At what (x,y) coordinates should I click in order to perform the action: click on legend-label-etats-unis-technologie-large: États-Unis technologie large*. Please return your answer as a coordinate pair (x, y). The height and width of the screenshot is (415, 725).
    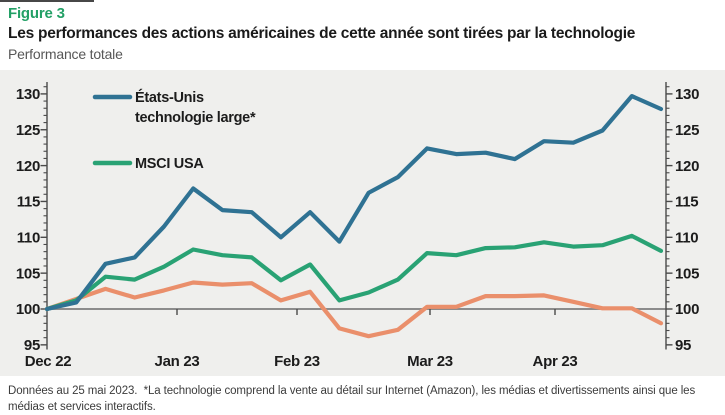
    Looking at the image, I should click on (195, 107).